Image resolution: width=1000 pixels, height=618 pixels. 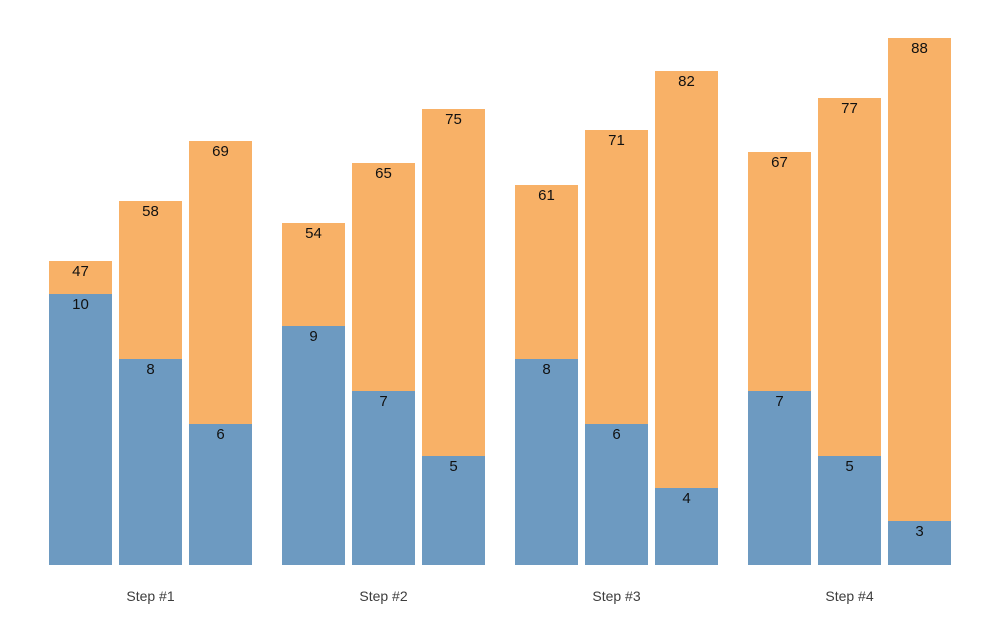 I want to click on blue-segment-value-label: 4, so click(x=686, y=499).